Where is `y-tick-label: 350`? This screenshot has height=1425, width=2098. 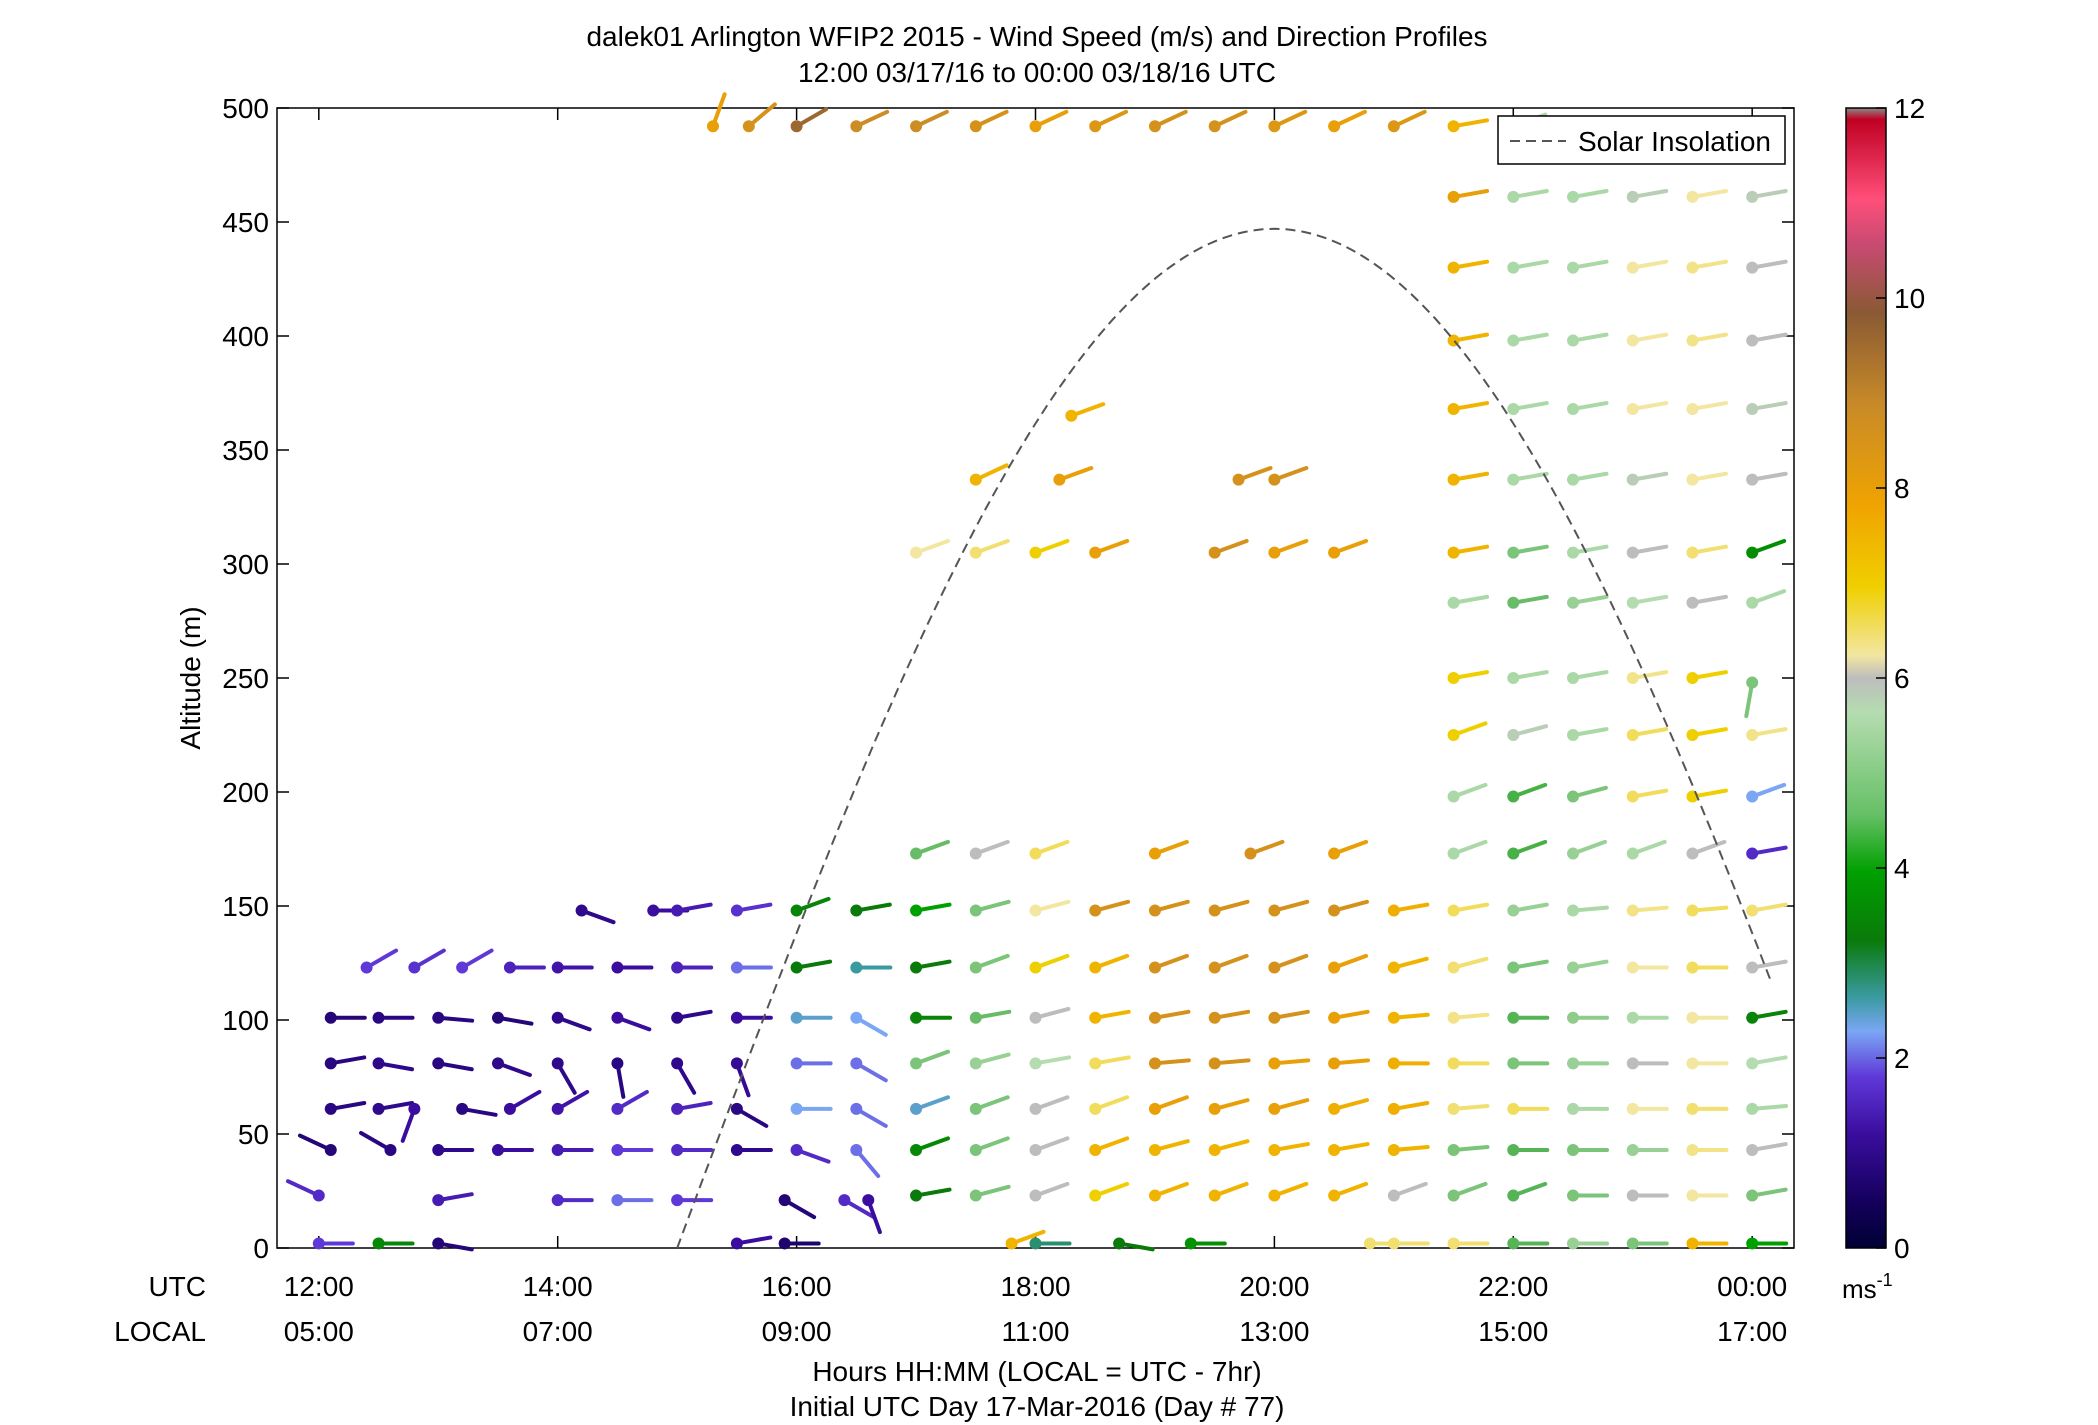 y-tick-label: 350 is located at coordinates (245, 450).